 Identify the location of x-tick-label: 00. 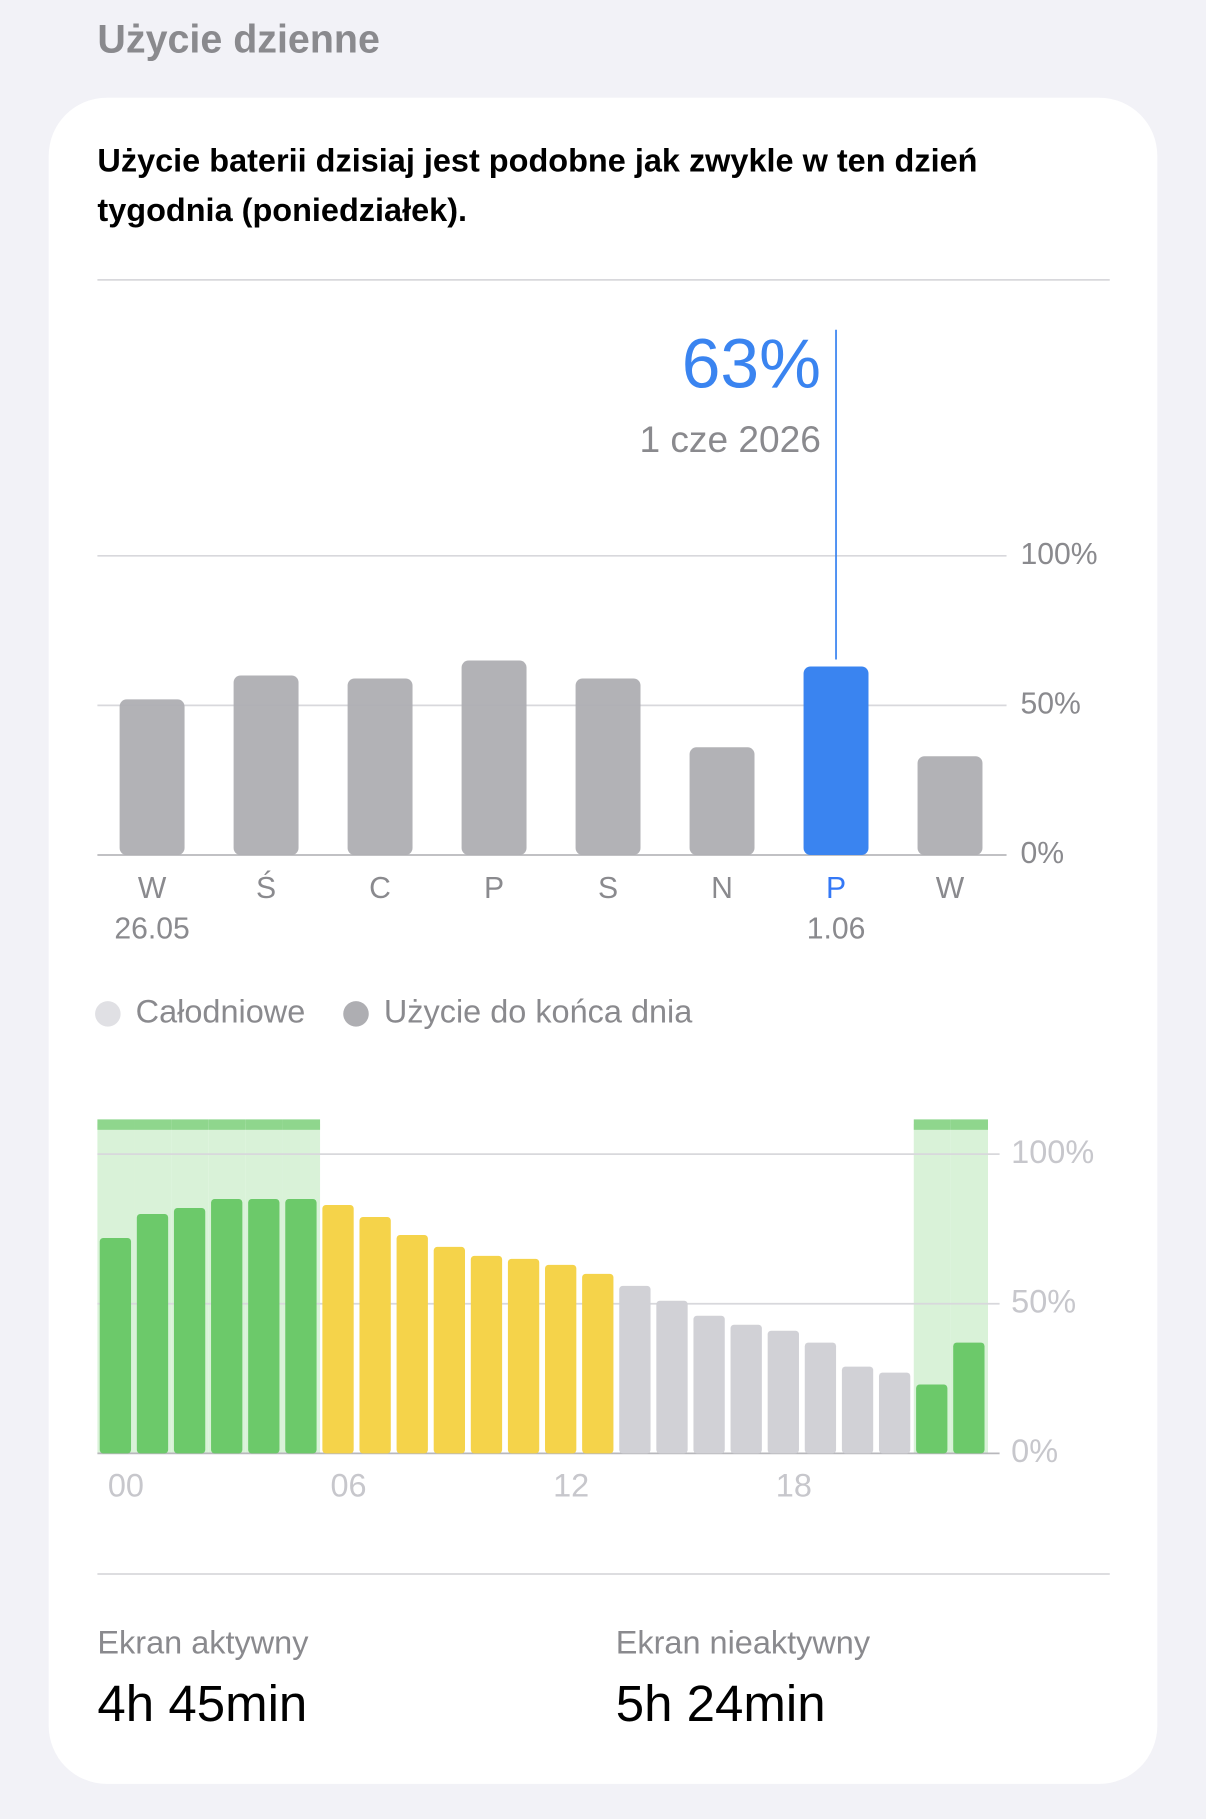
(126, 1486).